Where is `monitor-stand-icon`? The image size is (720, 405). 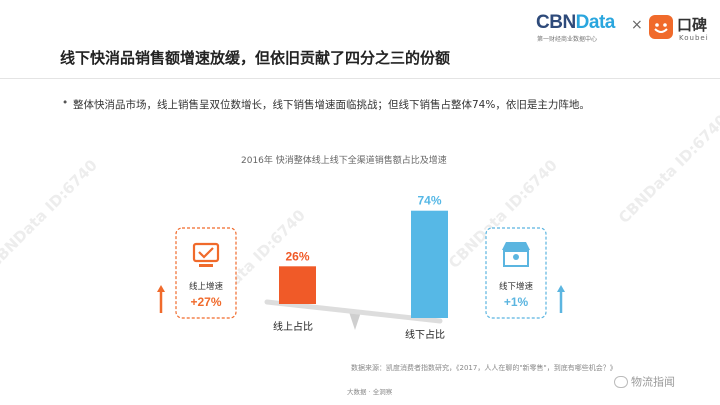
monitor-stand-icon is located at coordinates (206, 265).